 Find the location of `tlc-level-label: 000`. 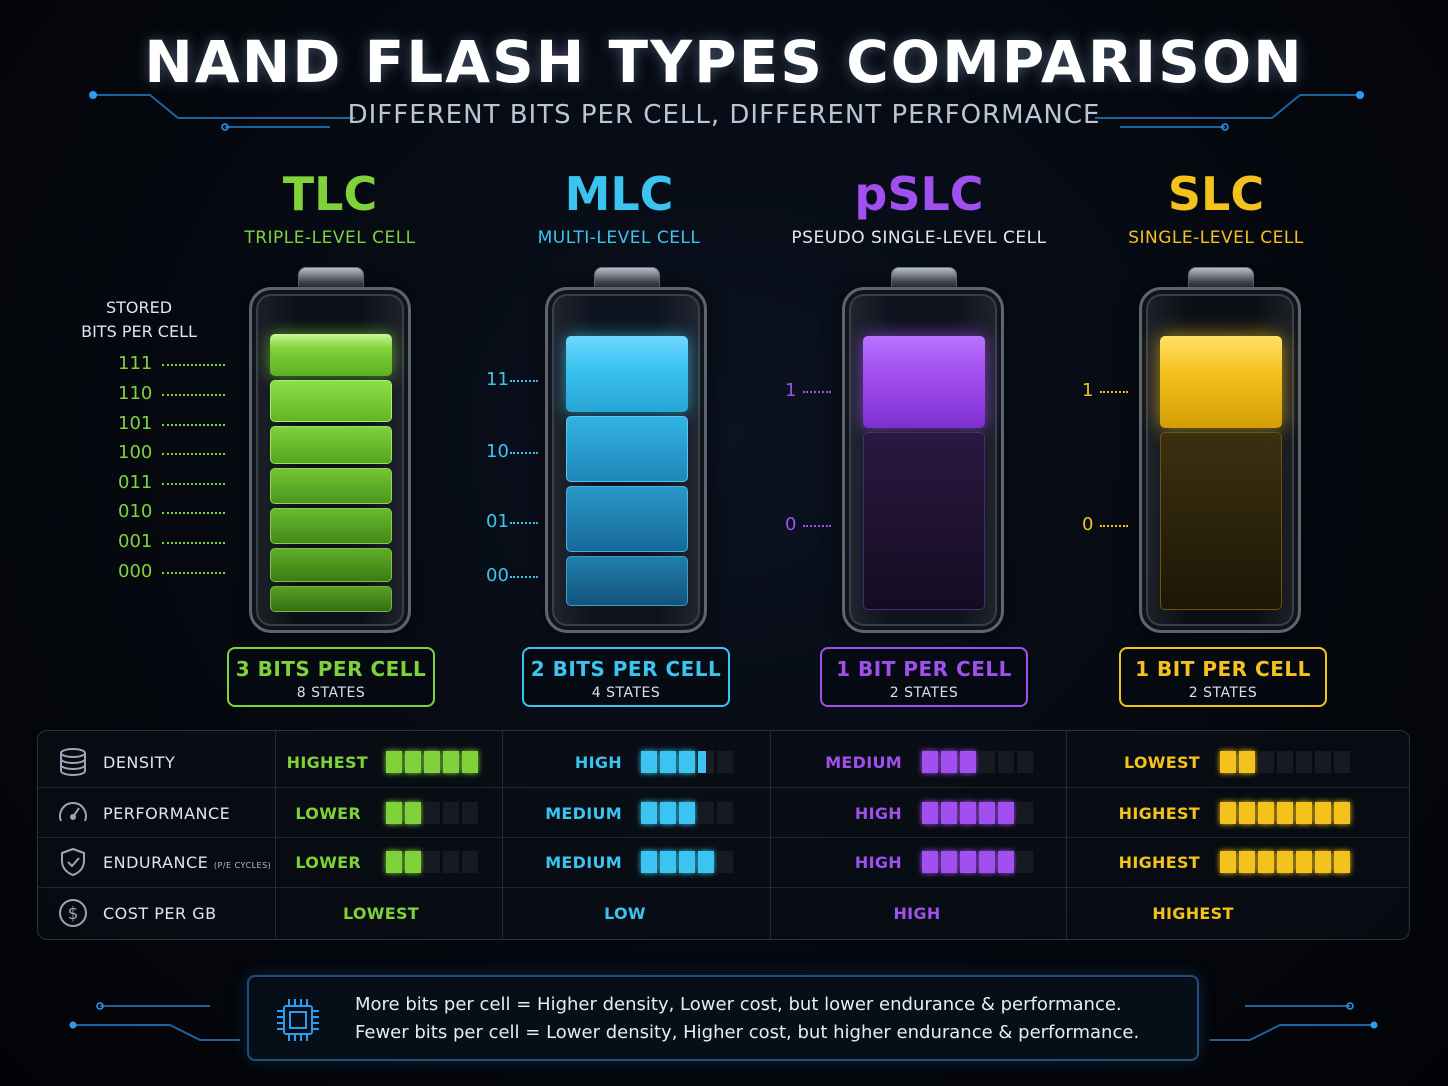

tlc-level-label: 000 is located at coordinates (135, 571).